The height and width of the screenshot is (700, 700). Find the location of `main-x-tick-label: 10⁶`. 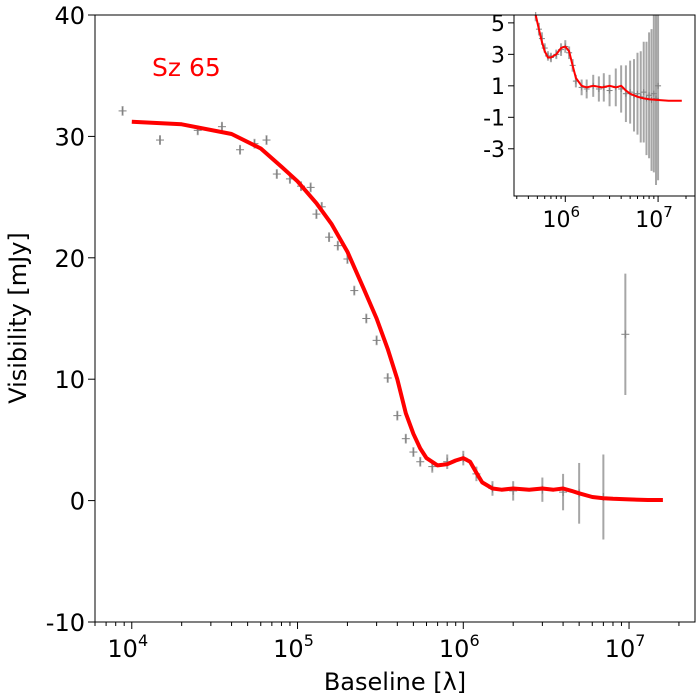

main-x-tick-label: 10⁶ is located at coordinates (459, 647).